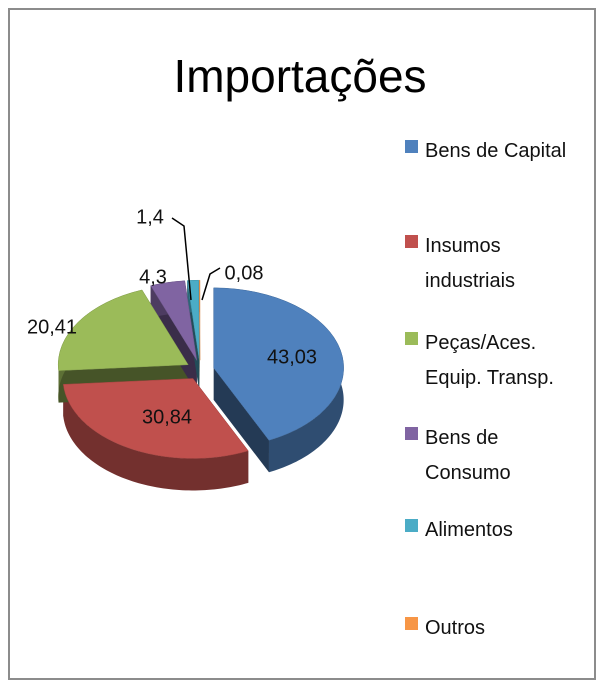 The width and height of the screenshot is (604, 689). I want to click on legend-item: Outros, so click(492, 628).